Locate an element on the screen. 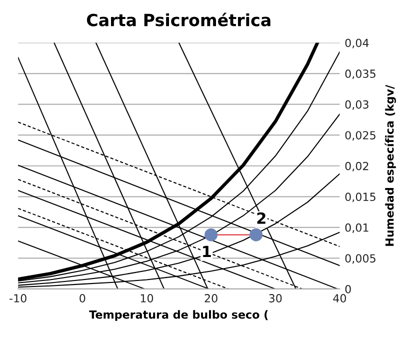  x-tick-label: 0 is located at coordinates (83, 298).